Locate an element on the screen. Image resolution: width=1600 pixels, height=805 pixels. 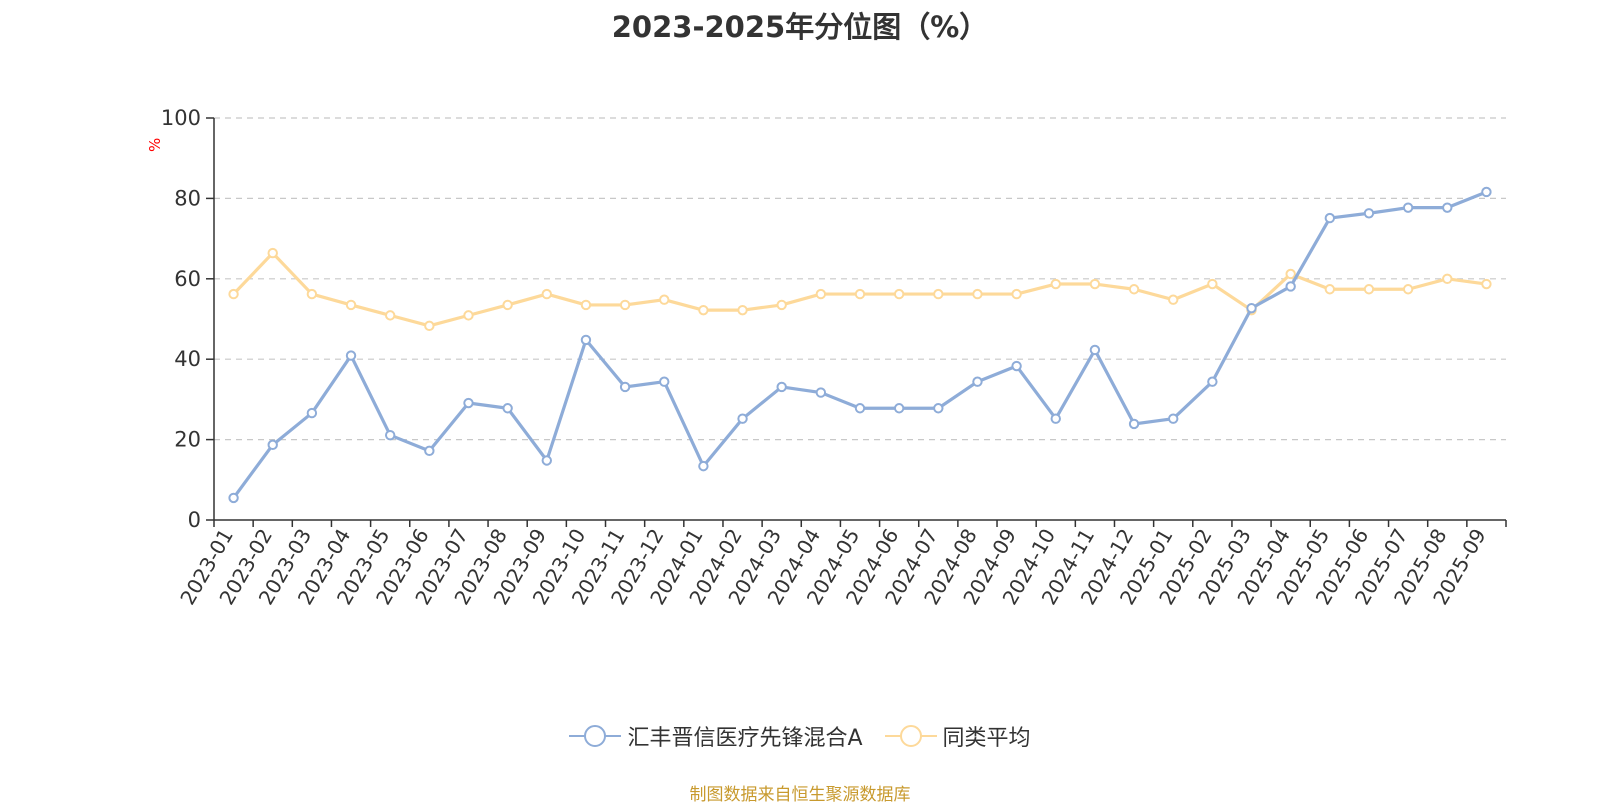
y-tick-label: 0 is located at coordinates (194, 520).